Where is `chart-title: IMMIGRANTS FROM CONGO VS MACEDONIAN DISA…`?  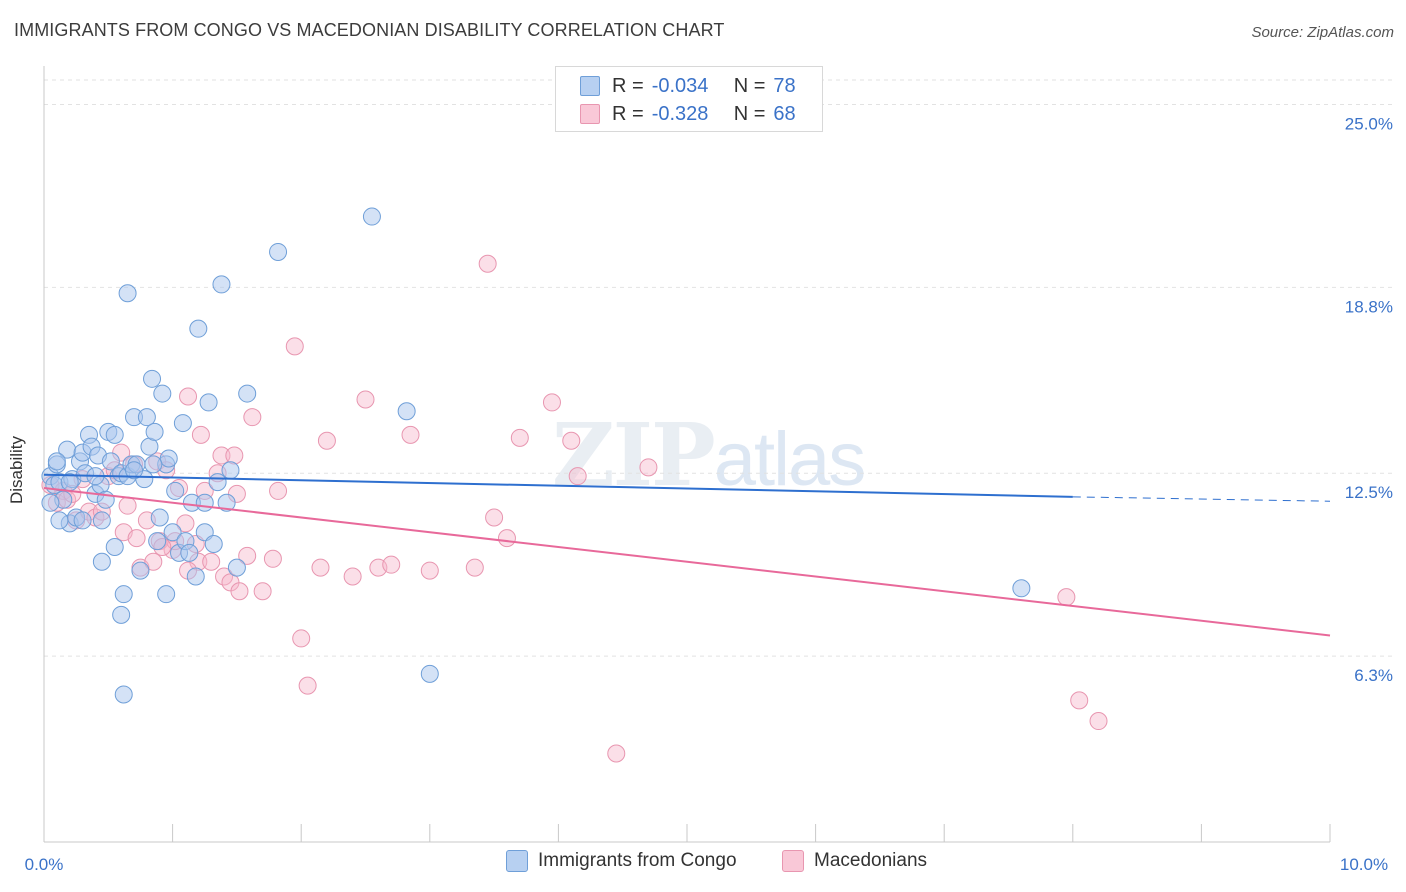
chart-title: IMMIGRANTS FROM CONGO VS MACEDONIAN DISA… is located at coordinates (369, 30).